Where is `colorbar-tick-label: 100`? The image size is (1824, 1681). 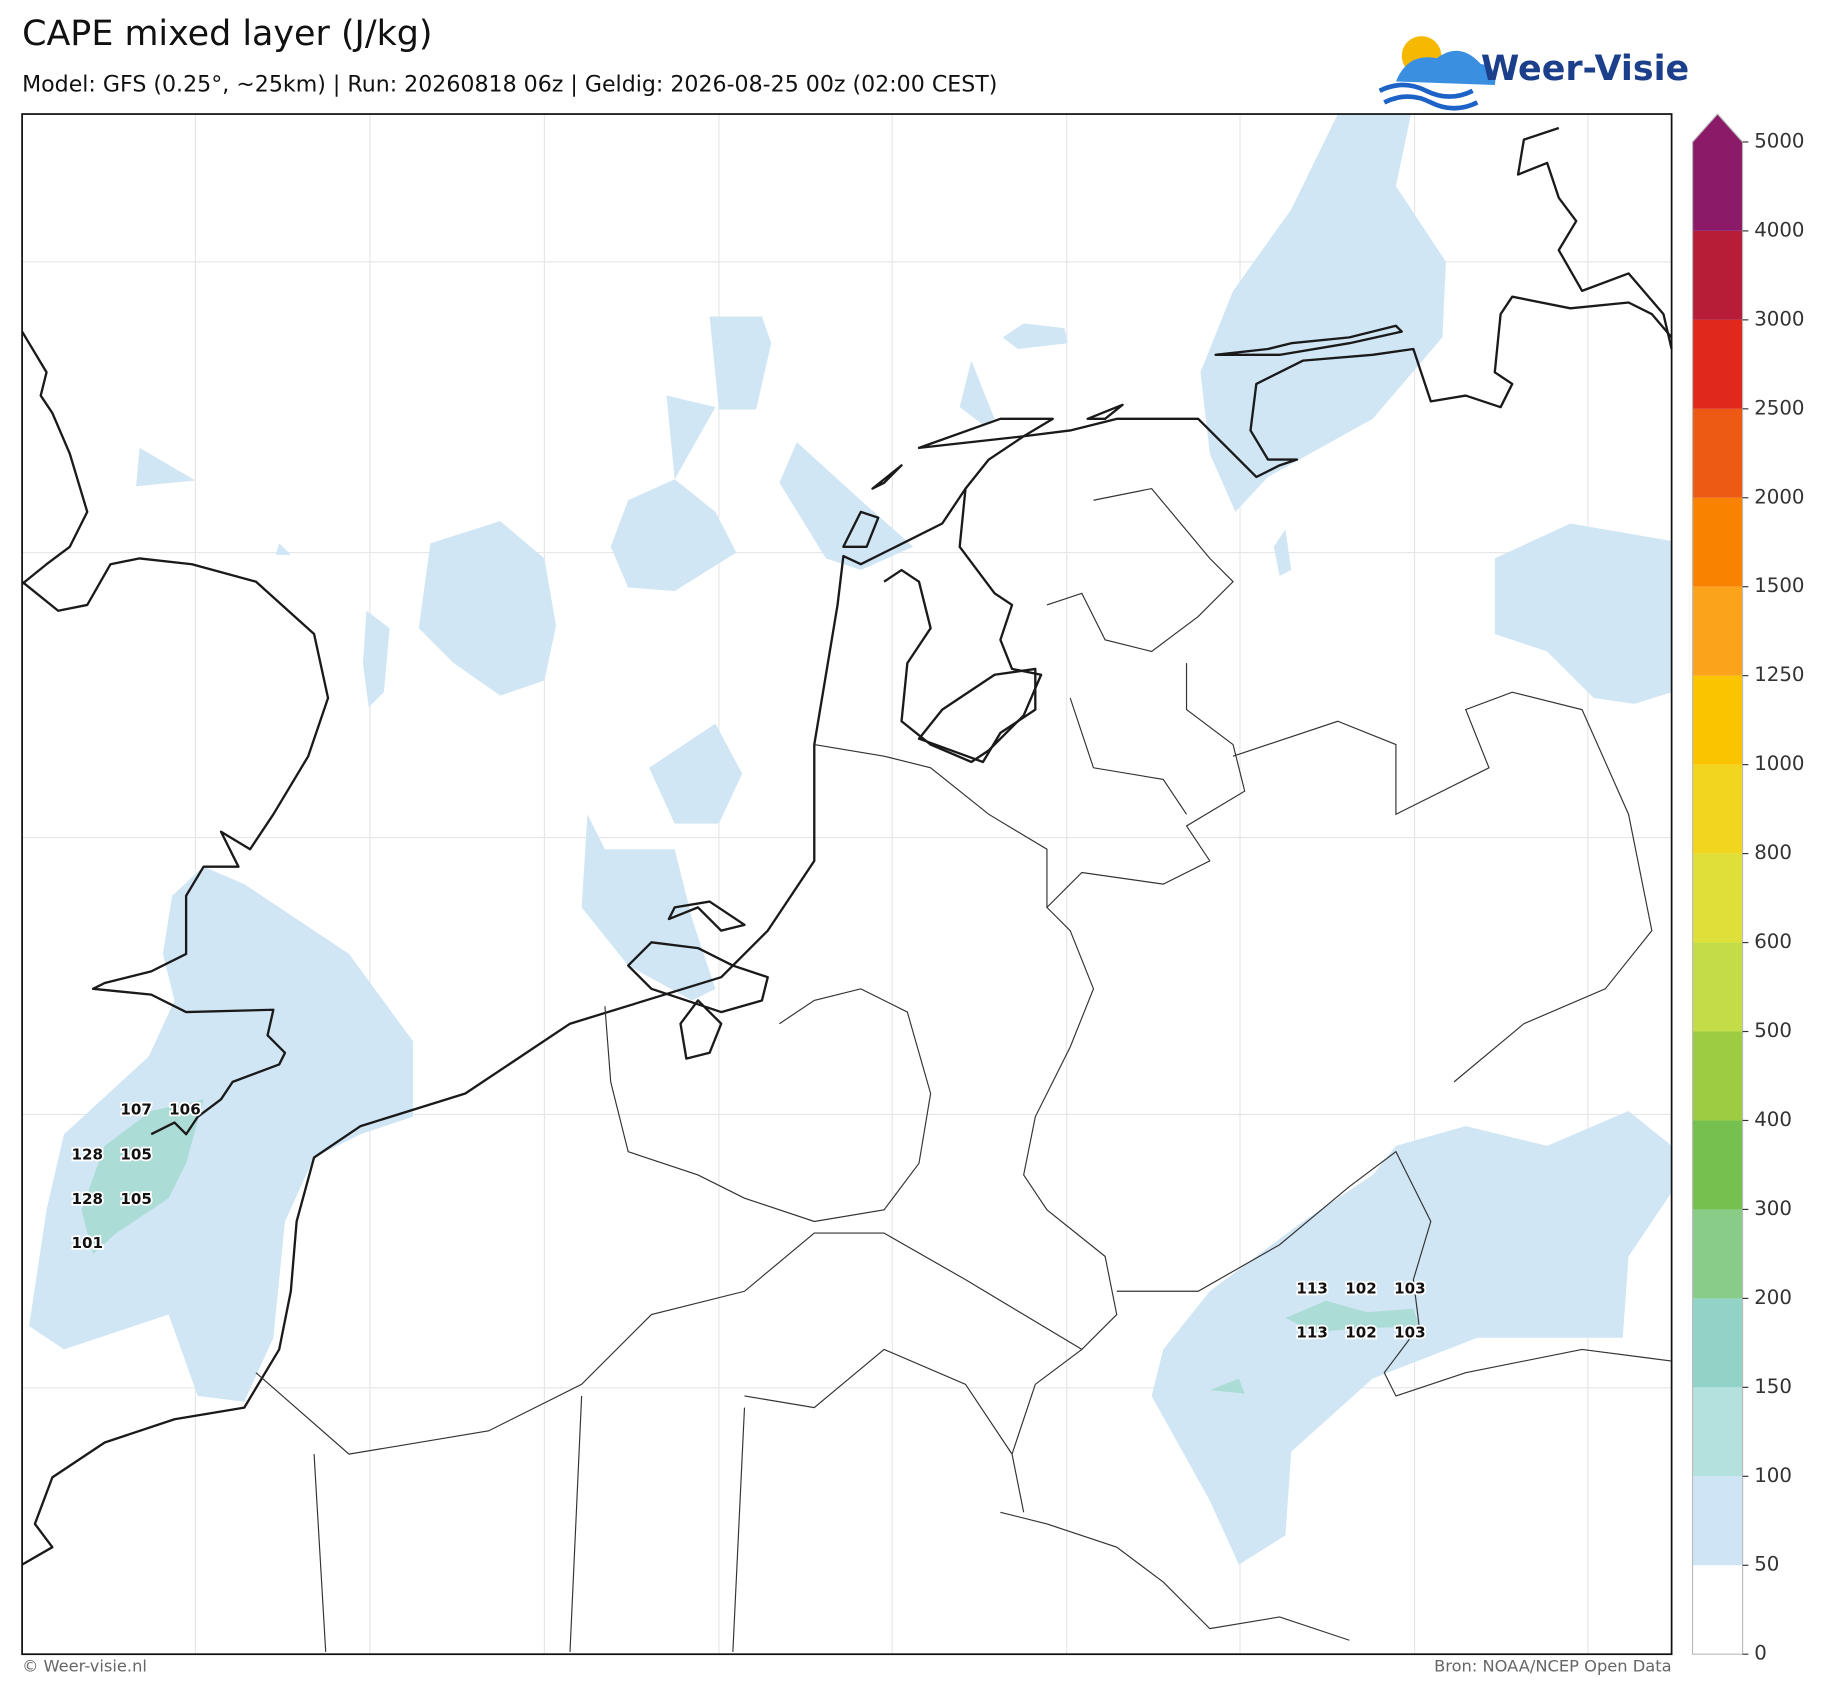
colorbar-tick-label: 100 is located at coordinates (1773, 1475).